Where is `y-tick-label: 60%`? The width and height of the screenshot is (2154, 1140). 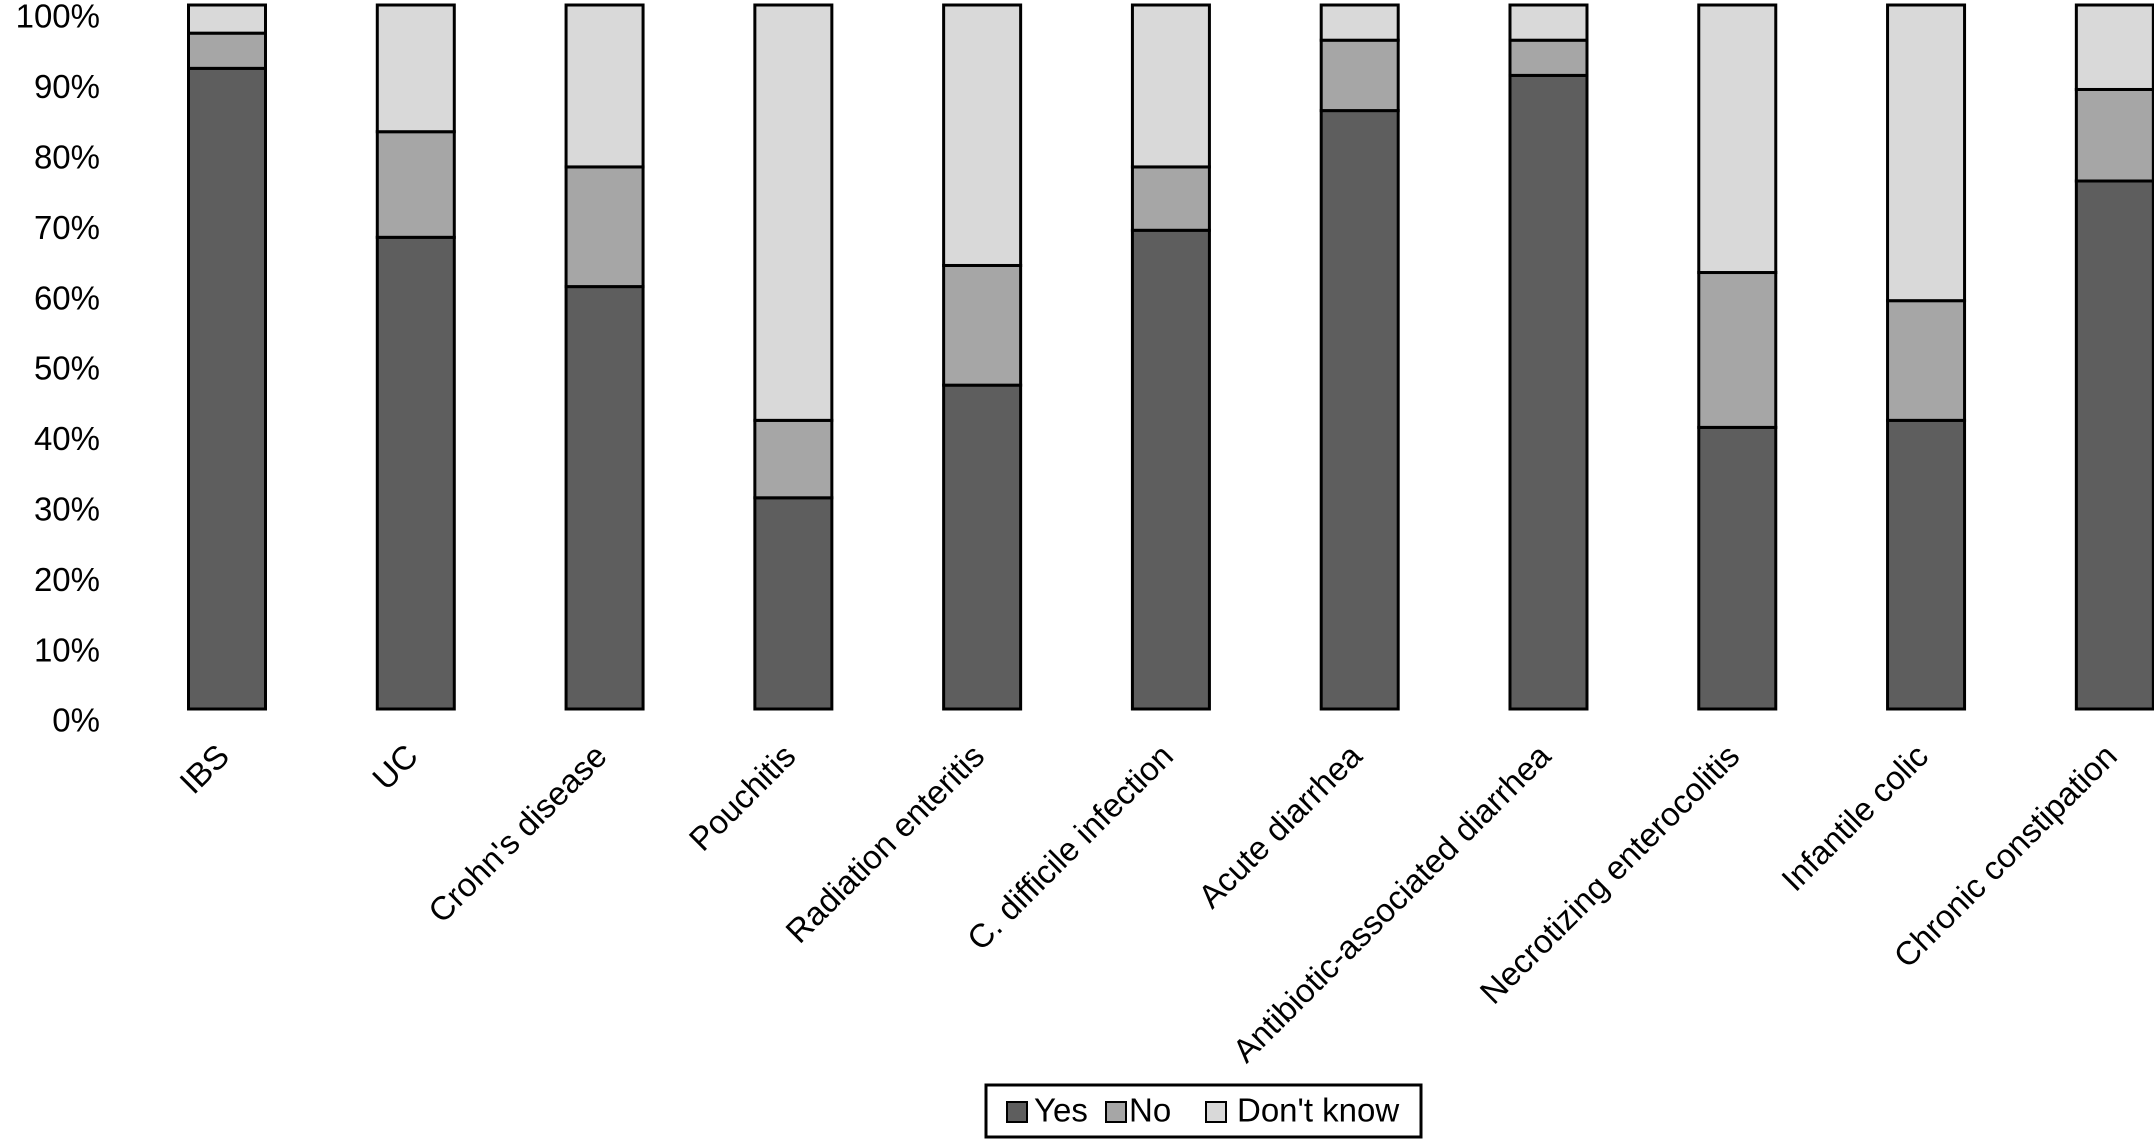
y-tick-label: 60% is located at coordinates (67, 297).